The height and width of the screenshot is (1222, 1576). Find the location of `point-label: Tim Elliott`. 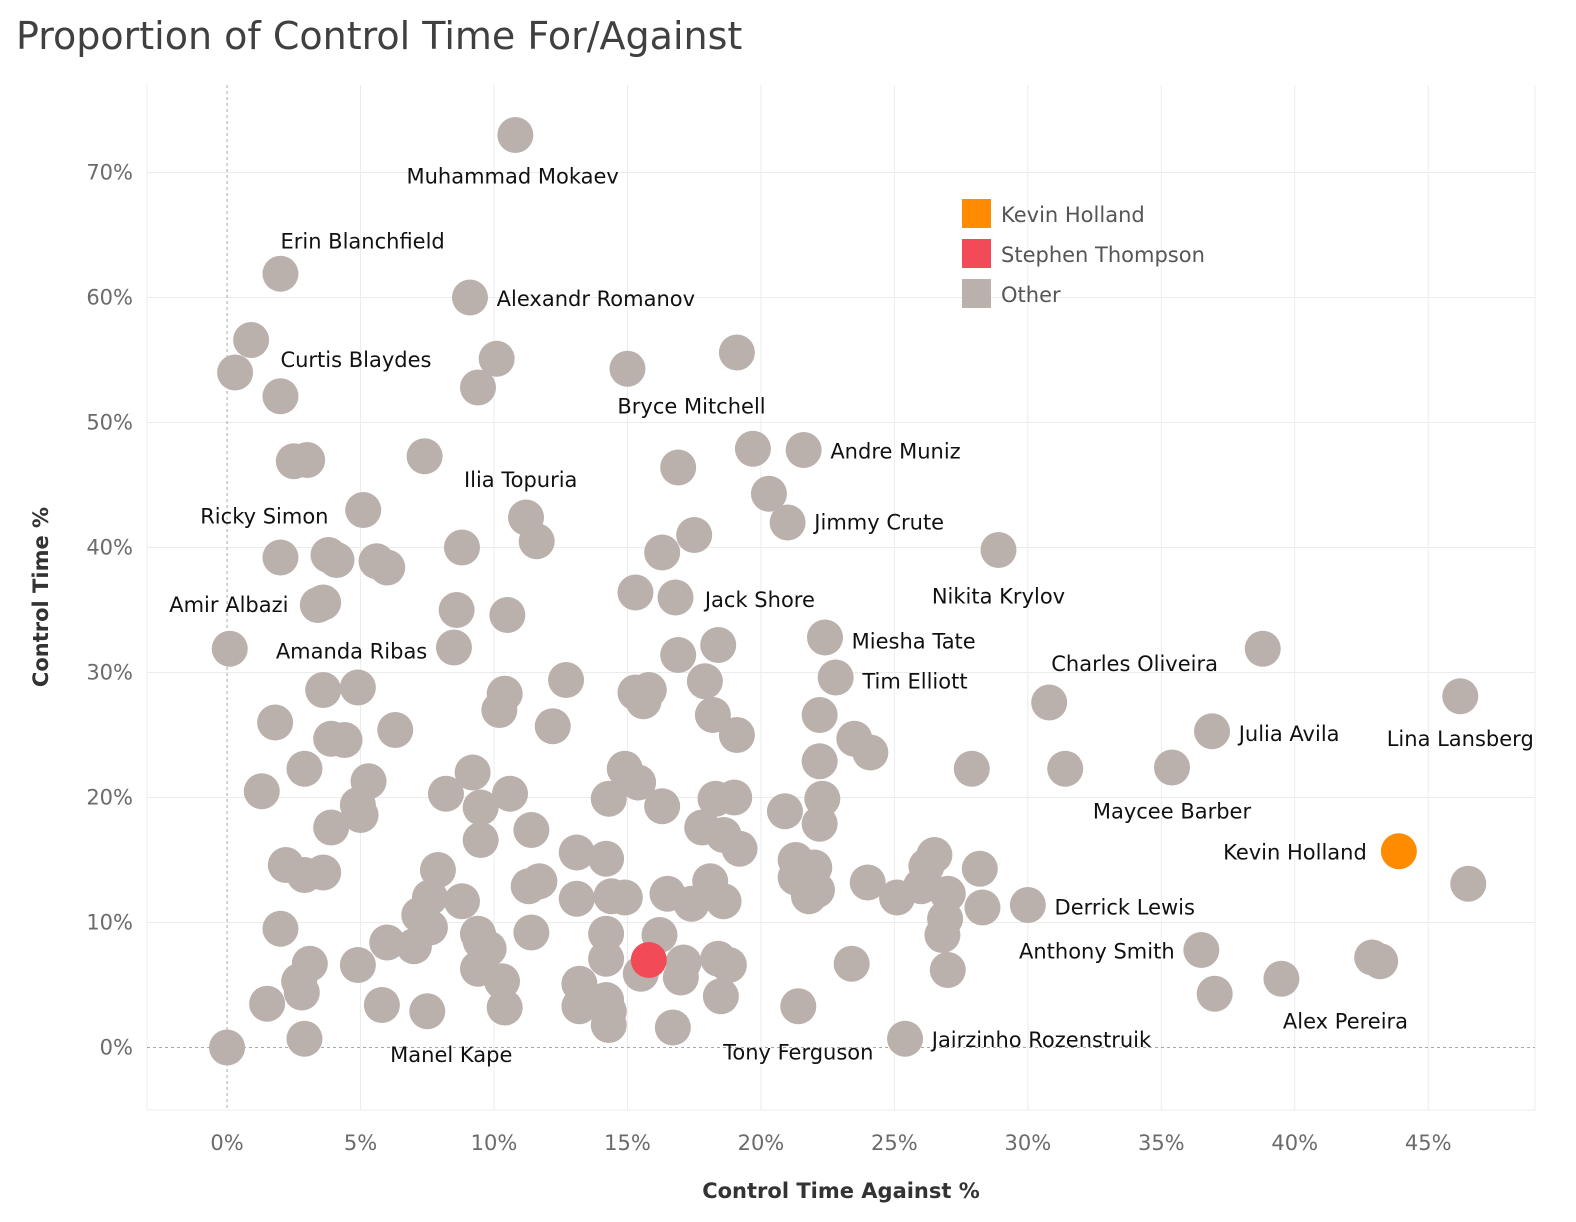

point-label: Tim Elliott is located at coordinates (914, 681).